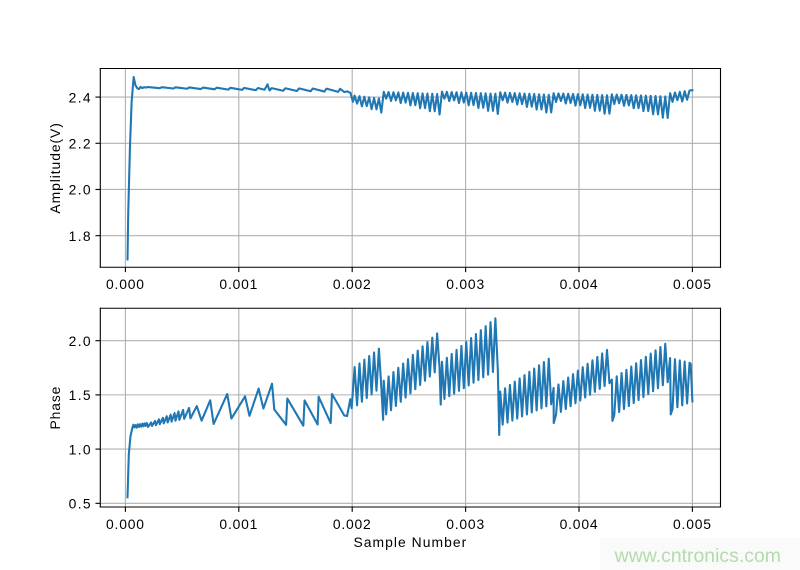  Describe the element at coordinates (80, 236) in the screenshot. I see `svg-text: 1.8` at that location.